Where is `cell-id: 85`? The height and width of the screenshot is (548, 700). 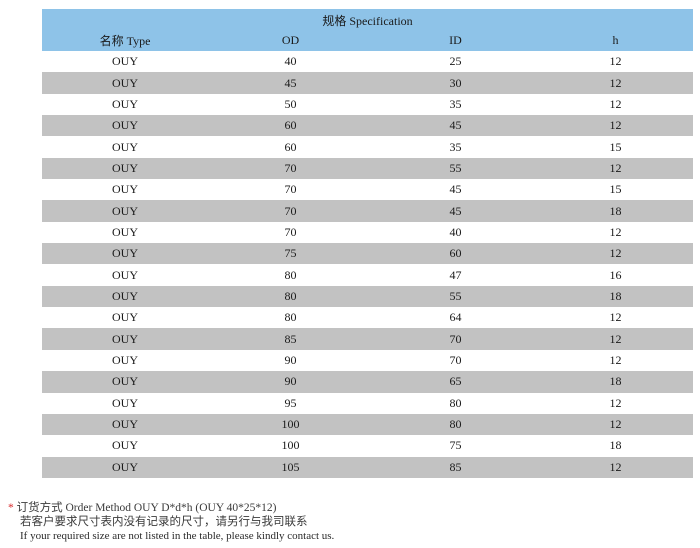
cell-id: 85 is located at coordinates (455, 467).